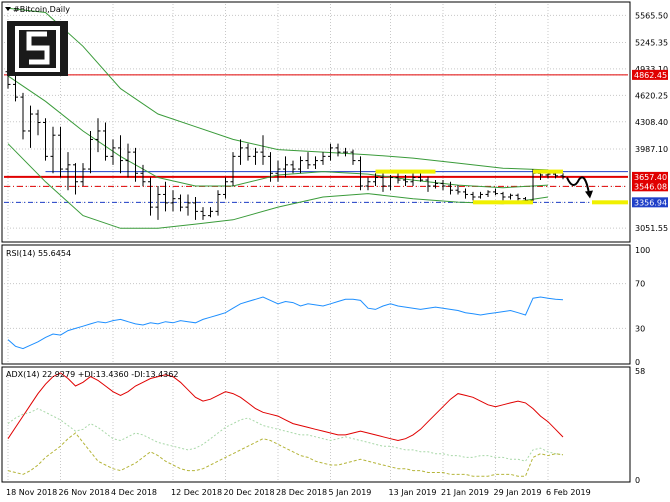 This screenshot has width=670, height=502. I want to click on x-tick-label: 5 Jan 2019, so click(350, 492).